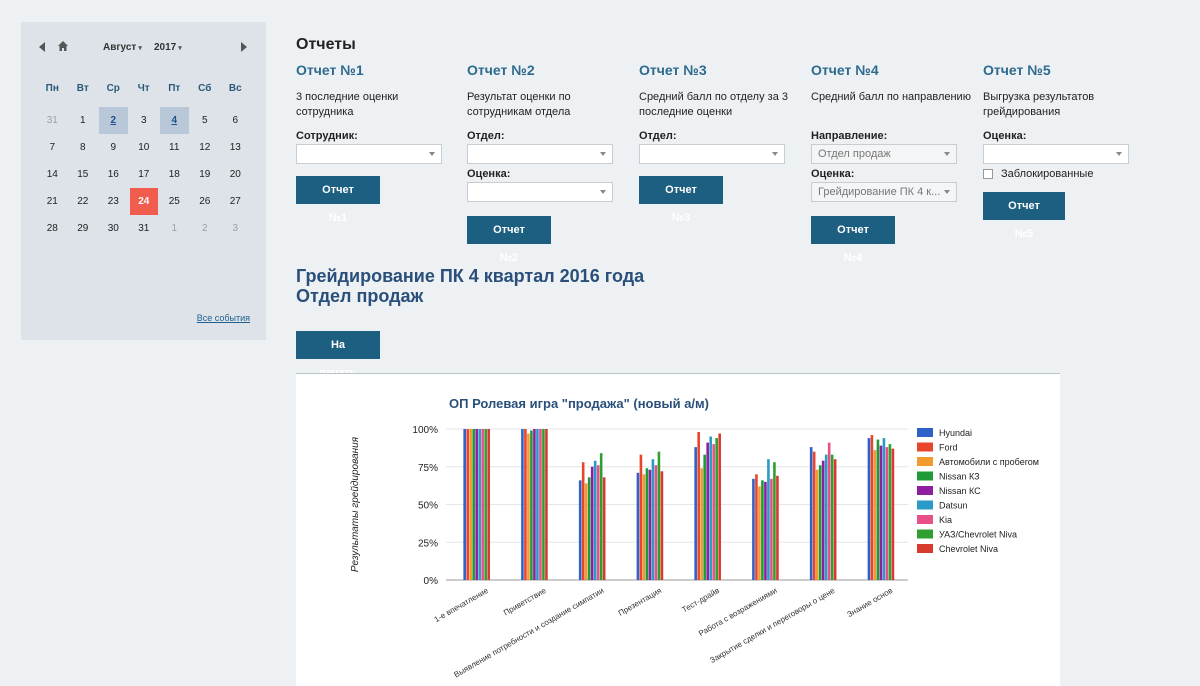 The height and width of the screenshot is (686, 1200). What do you see at coordinates (143, 49) in the screenshot?
I see `calendar-header: Август ▾ 2017 ▾` at bounding box center [143, 49].